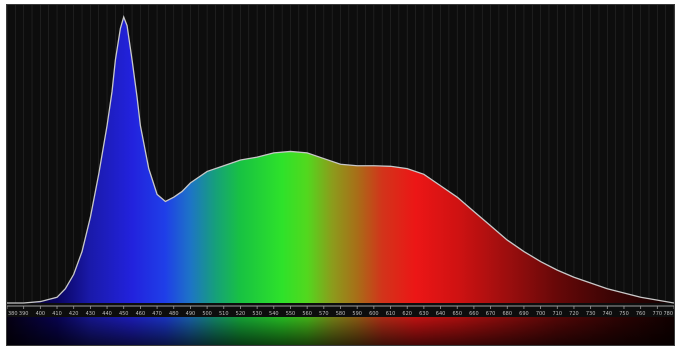 The image size is (681, 350). Describe the element at coordinates (224, 314) in the screenshot. I see `x-tick-label: 510` at that location.